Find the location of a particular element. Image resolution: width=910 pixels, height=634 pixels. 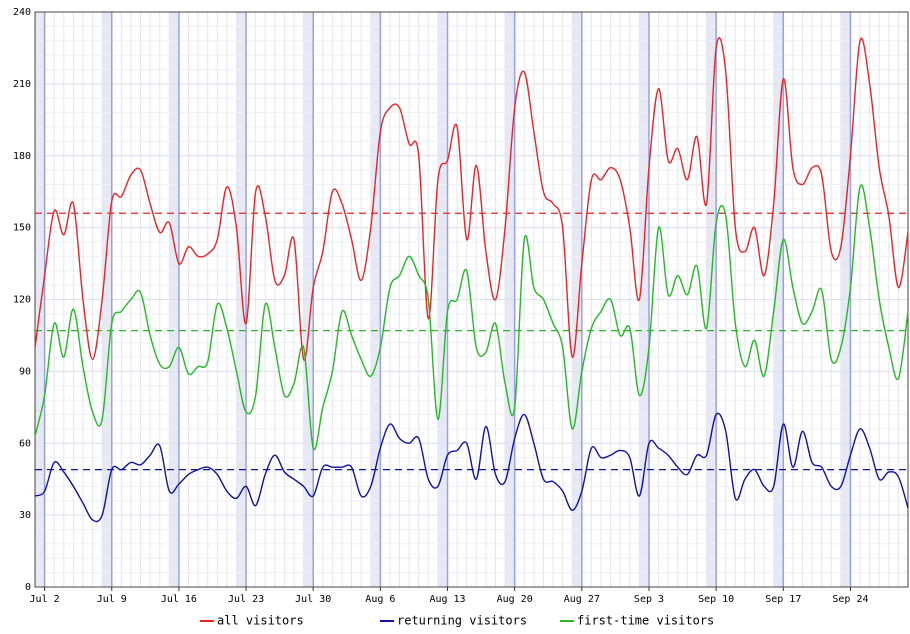

y-tick-label: 180 is located at coordinates (22, 156).